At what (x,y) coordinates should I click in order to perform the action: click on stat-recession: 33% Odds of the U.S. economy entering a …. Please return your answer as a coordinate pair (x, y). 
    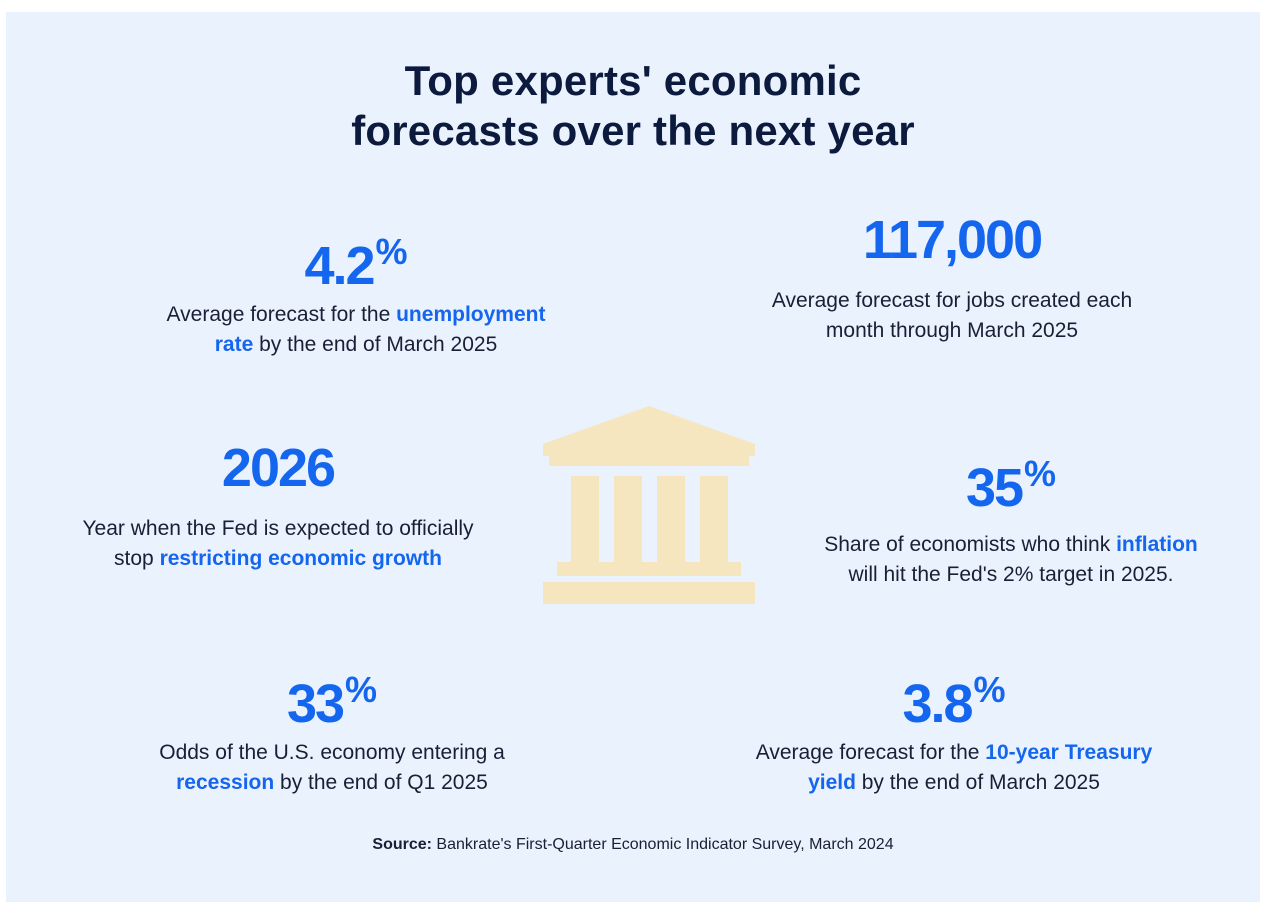
    Looking at the image, I should click on (332, 729).